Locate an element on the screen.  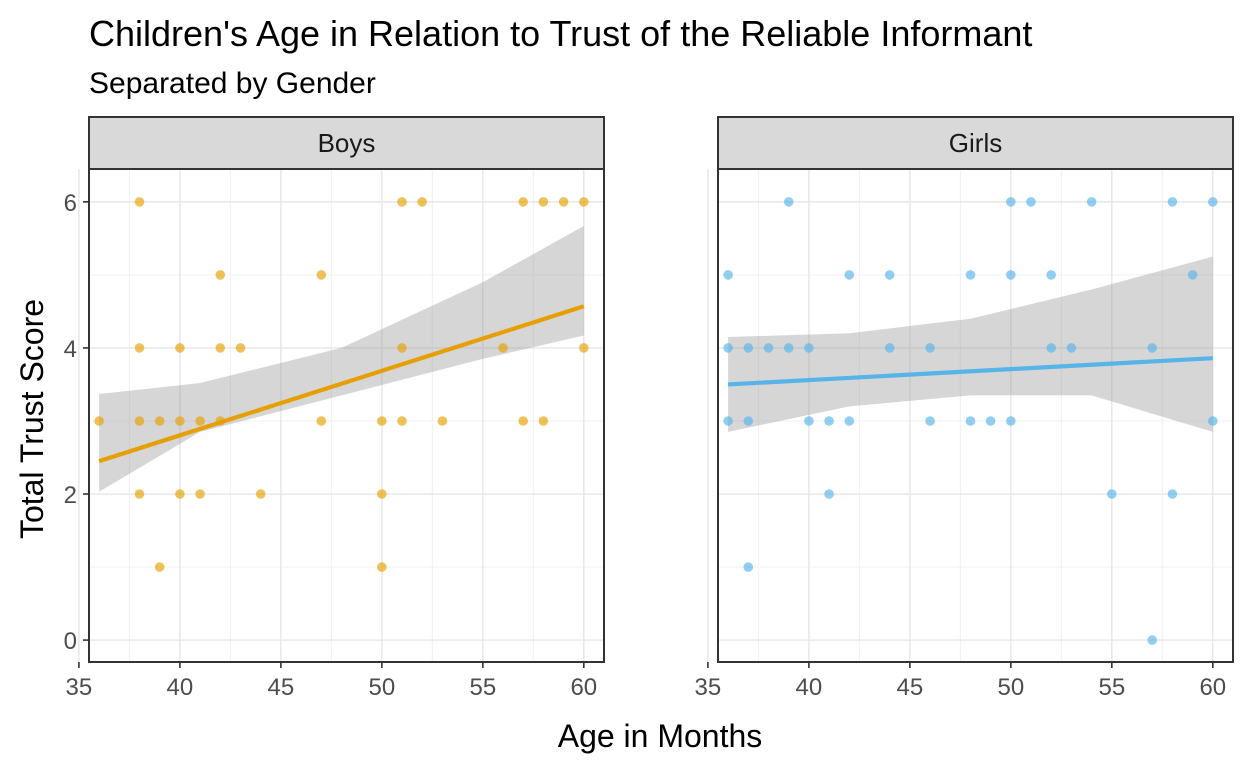
facet-label: Girls is located at coordinates (975, 143).